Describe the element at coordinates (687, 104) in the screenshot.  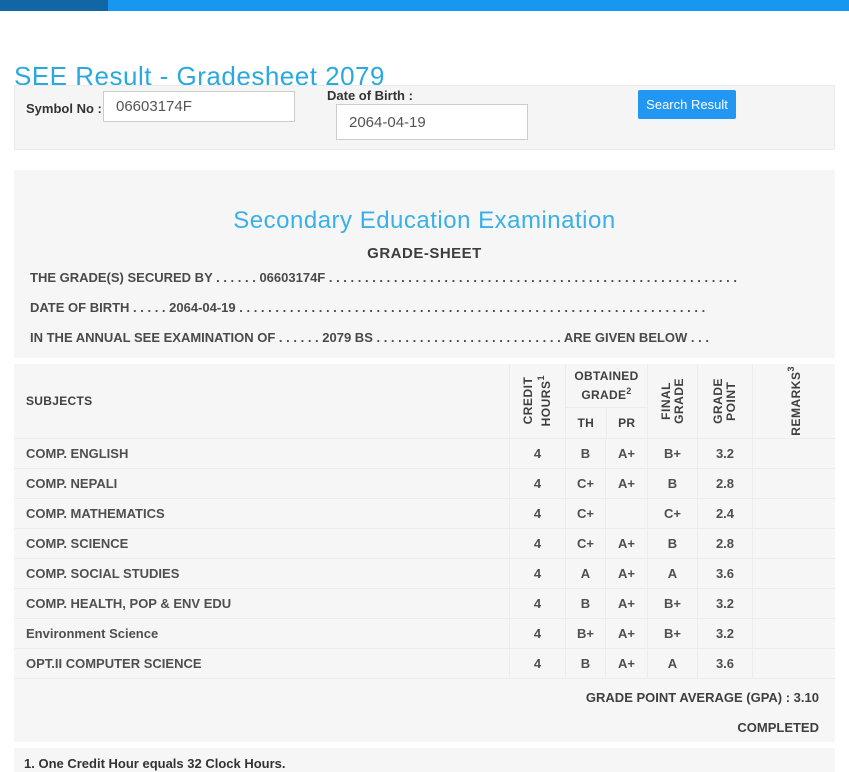
I see `search-result-button: Search Result` at that location.